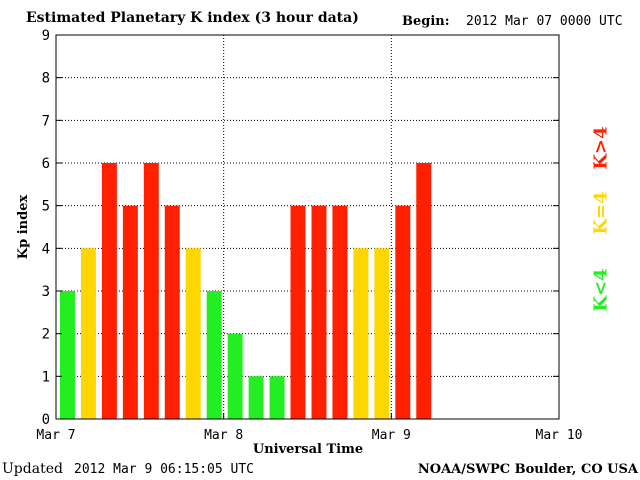  What do you see at coordinates (46, 36) in the screenshot?
I see `y-tick-label: 9` at bounding box center [46, 36].